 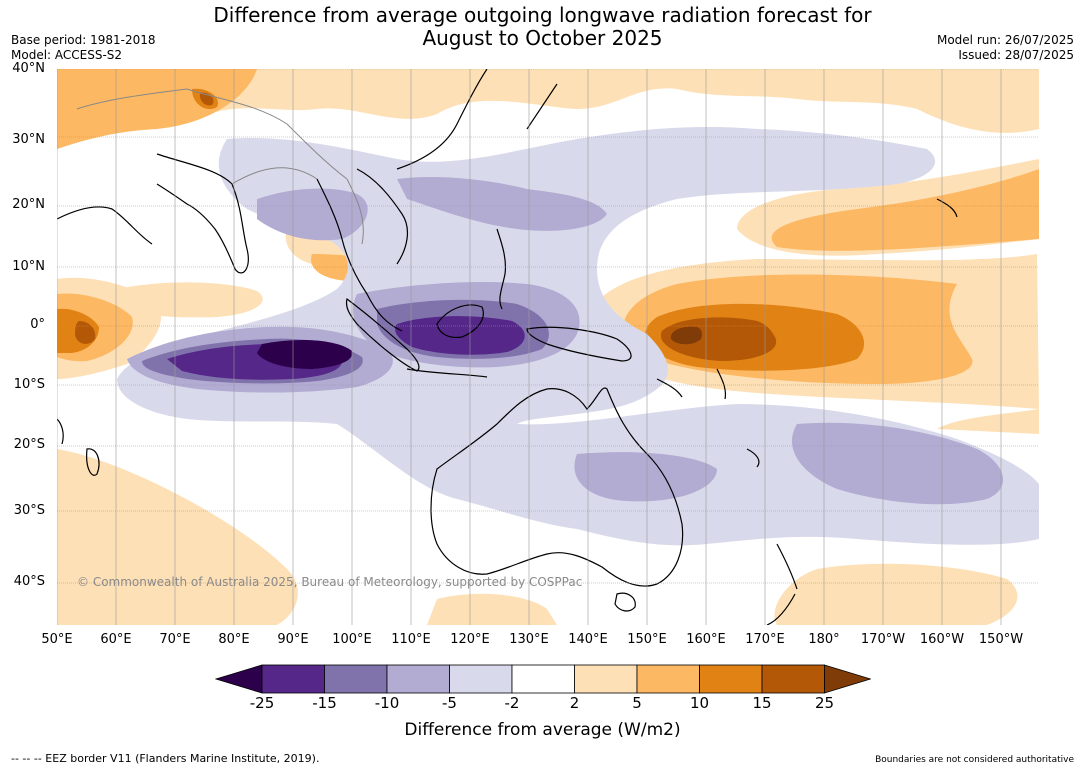 What do you see at coordinates (645, 477) in the screenshot?
I see `australia-neg` at bounding box center [645, 477].